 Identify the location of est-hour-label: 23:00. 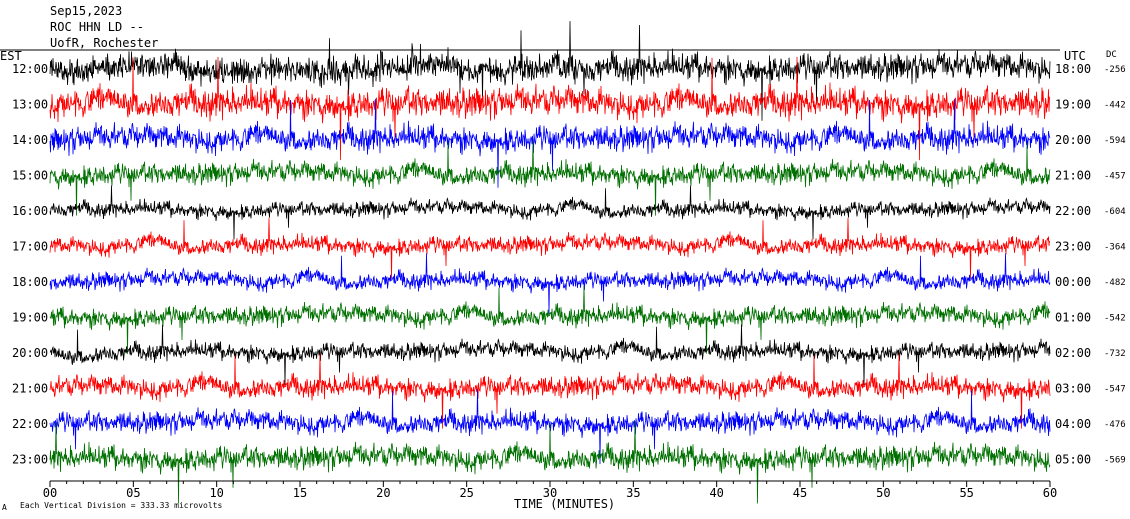
(30, 460).